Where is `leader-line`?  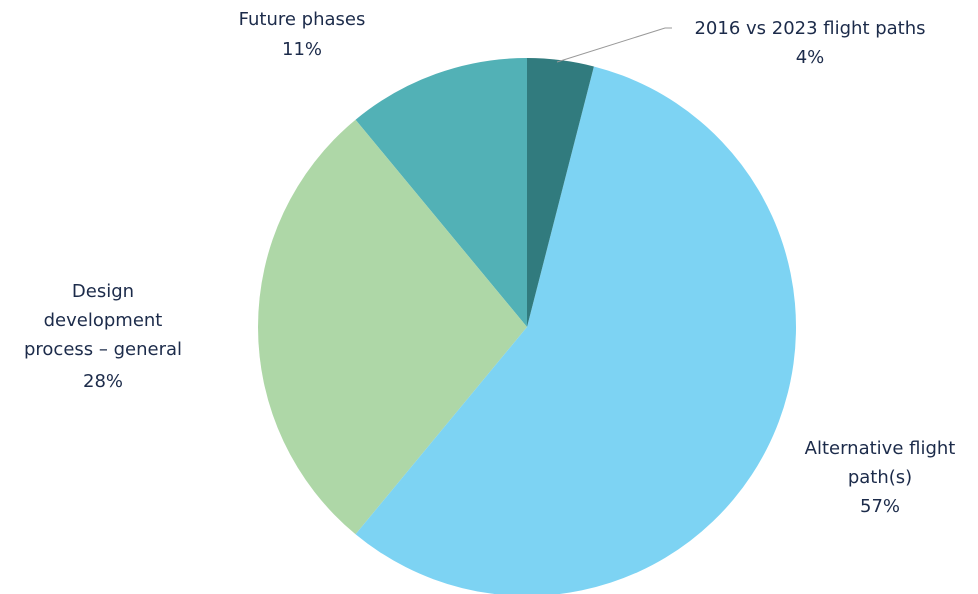 leader-line is located at coordinates (614, 45).